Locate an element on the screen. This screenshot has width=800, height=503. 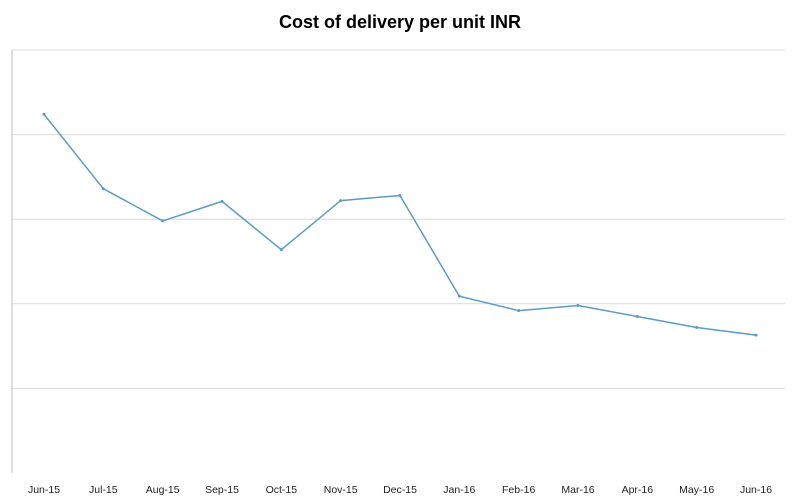
x-tick-label: Apr-16 is located at coordinates (638, 490).